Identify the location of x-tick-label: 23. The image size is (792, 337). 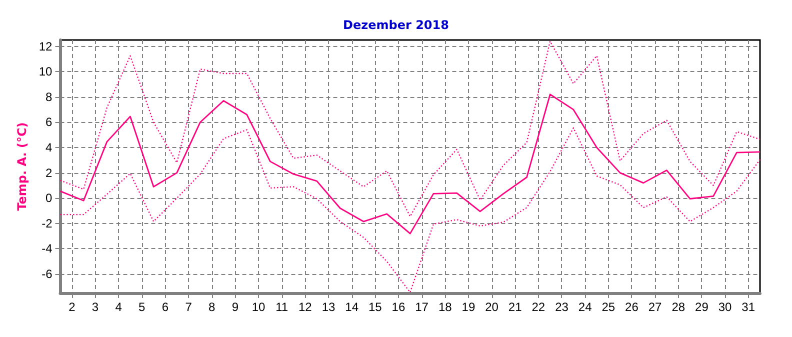
(562, 307).